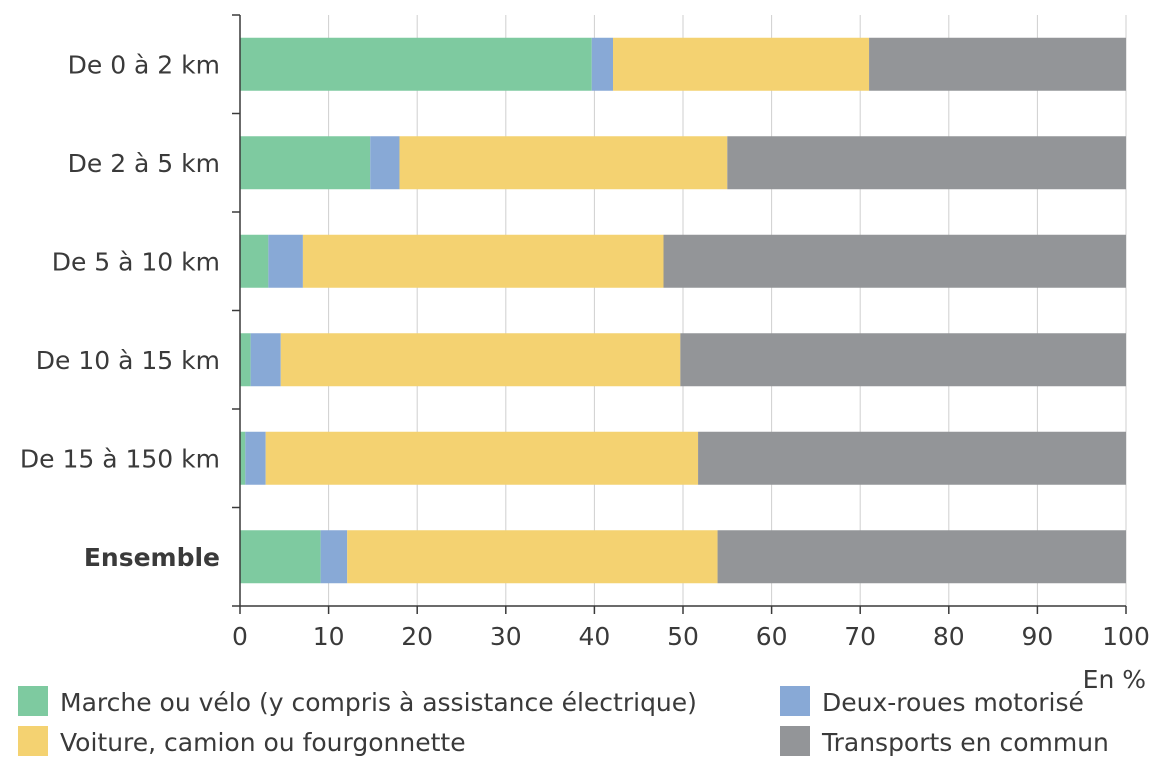 Image resolution: width=1152 pixels, height=768 pixels. I want to click on category-label: De 5 à 10 km, so click(136, 261).